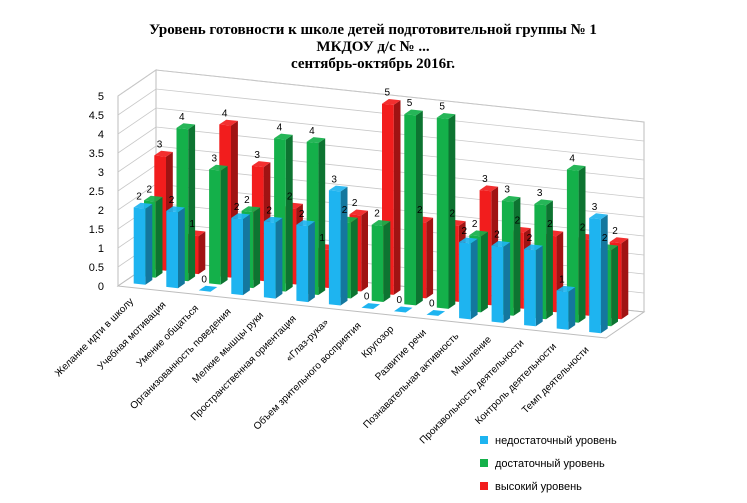  Describe the element at coordinates (538, 487) in the screenshot. I see `legend-label: высокий уровень` at that location.